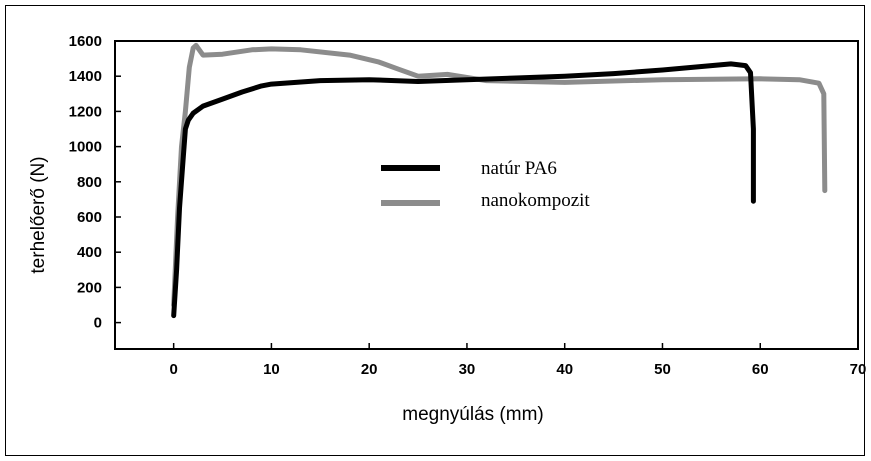  I want to click on x-axis: 0 10 20 30 40 50 60 70, so click(517, 360).